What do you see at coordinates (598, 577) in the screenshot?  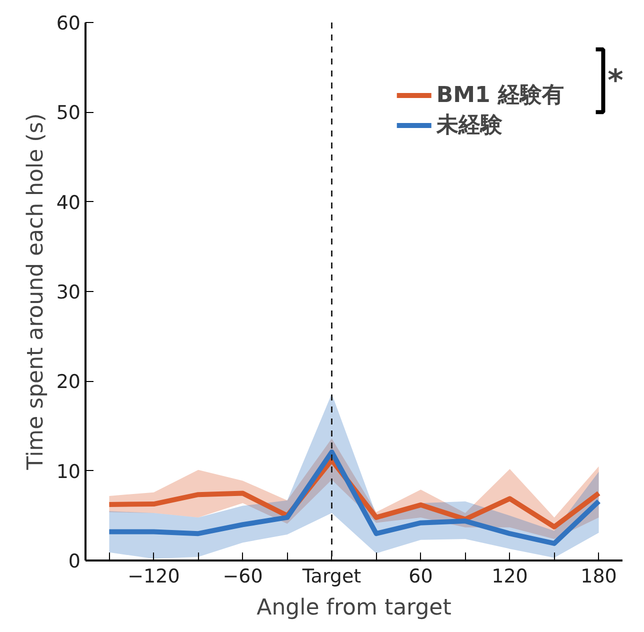 I see `x-tick-label: 180` at bounding box center [598, 577].